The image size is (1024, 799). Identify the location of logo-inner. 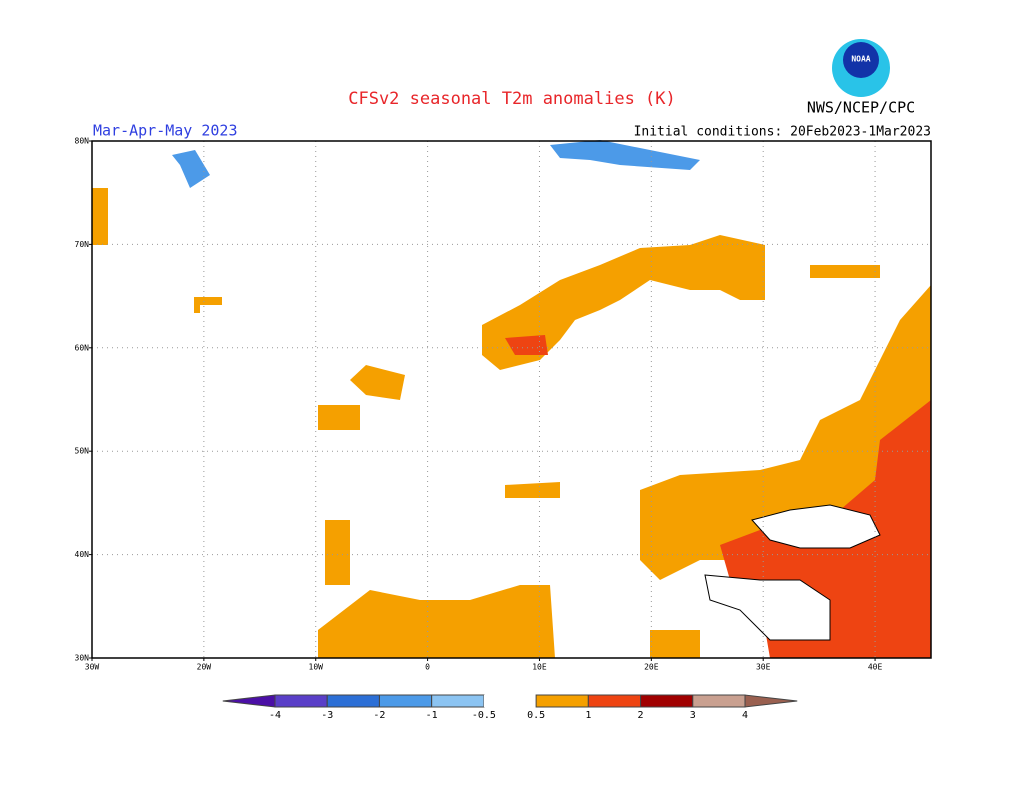
(861, 60).